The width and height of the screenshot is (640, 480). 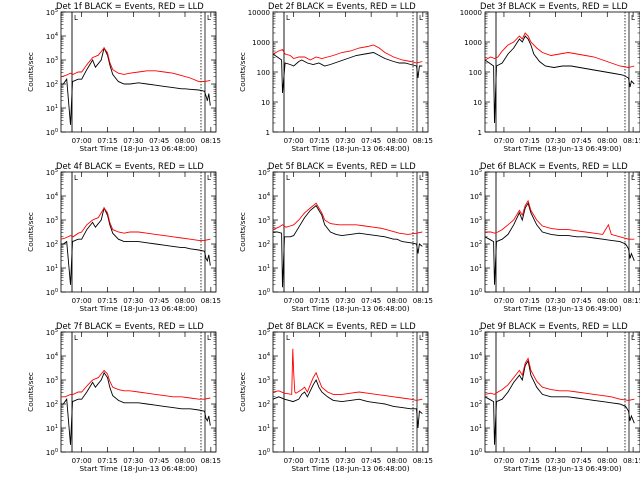 I want to click on y-tick-label: 1000, so click(x=473, y=43).